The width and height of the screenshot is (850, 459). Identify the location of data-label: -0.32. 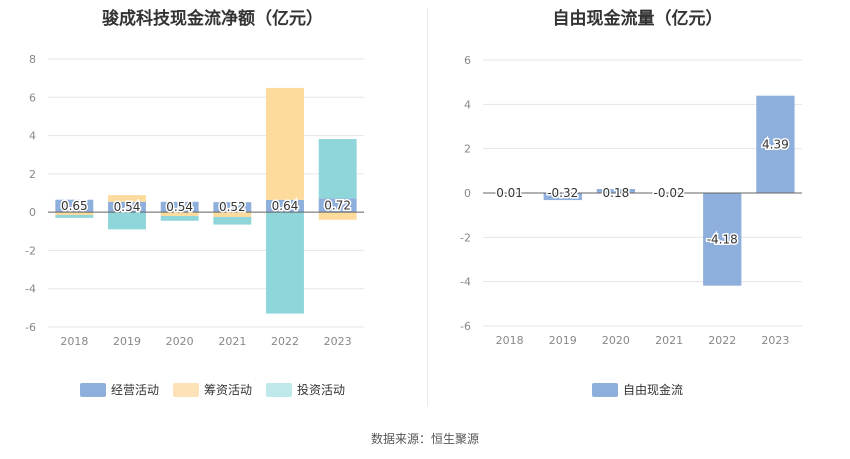
(562, 193).